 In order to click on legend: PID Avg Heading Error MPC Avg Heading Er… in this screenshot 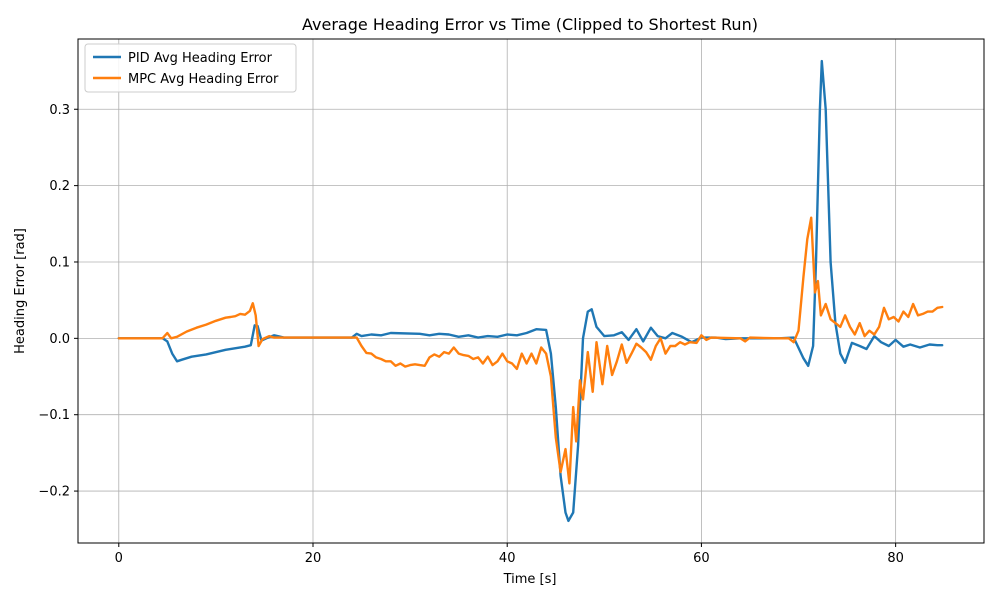, I will do `click(190, 68)`.